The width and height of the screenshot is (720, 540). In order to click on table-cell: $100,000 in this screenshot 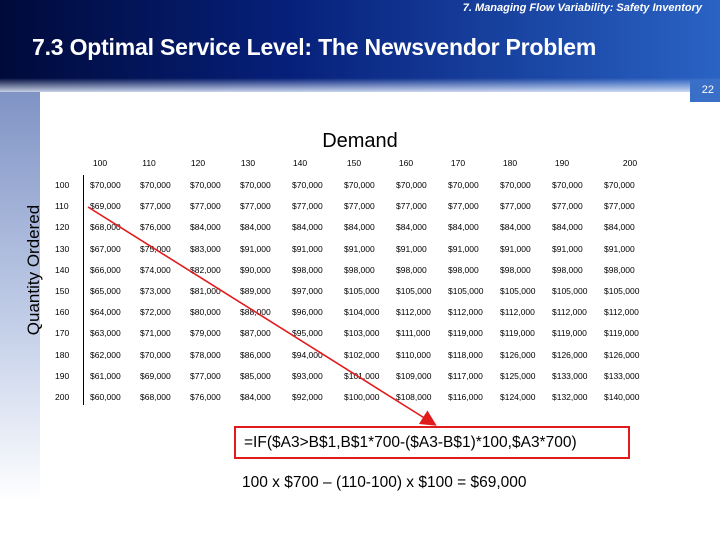, I will do `click(362, 397)`.